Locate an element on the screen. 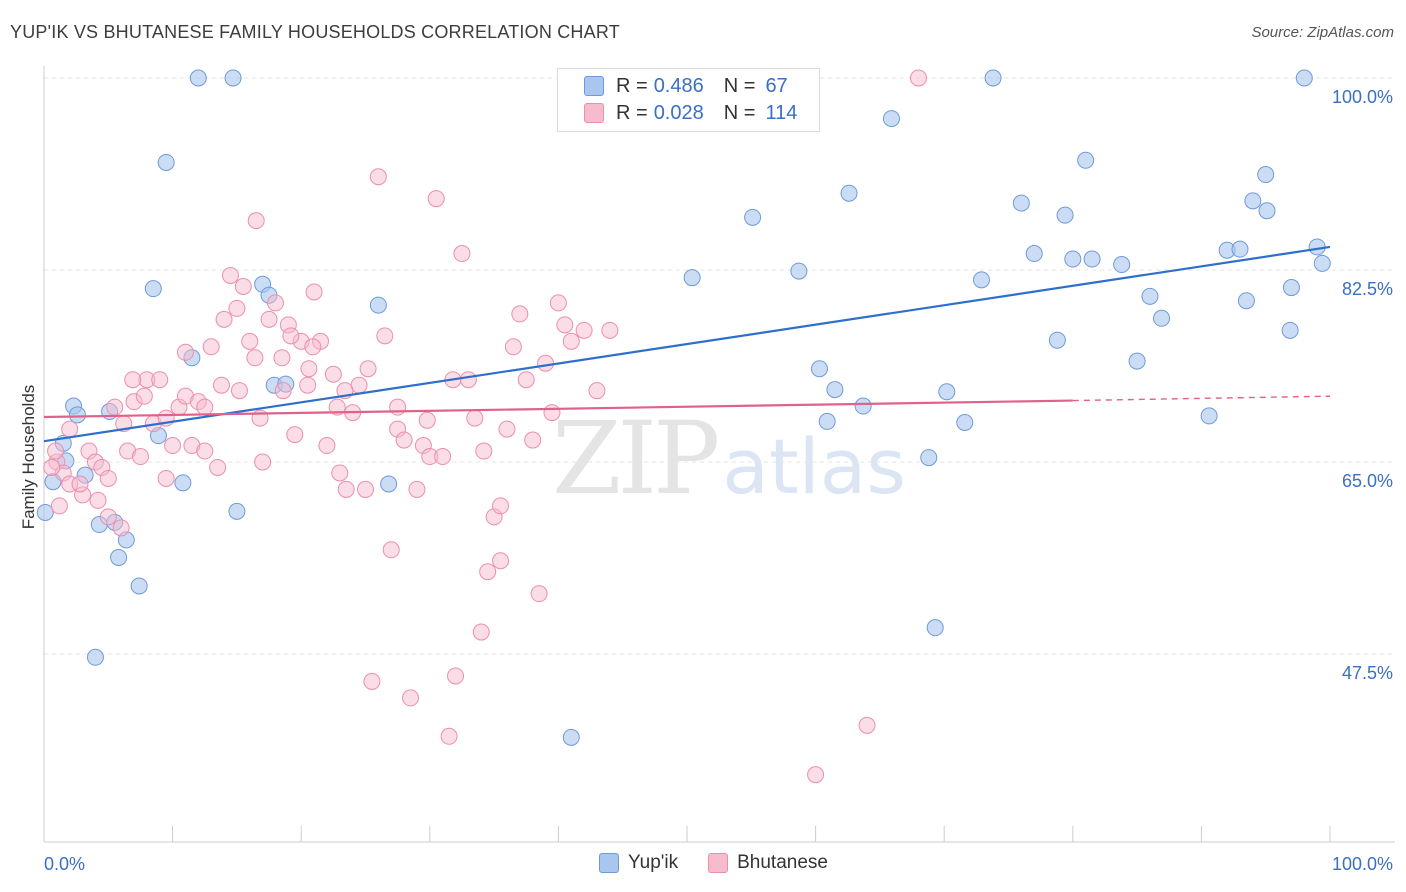 The width and height of the screenshot is (1406, 892). bhutanese-swatch is located at coordinates (718, 863).